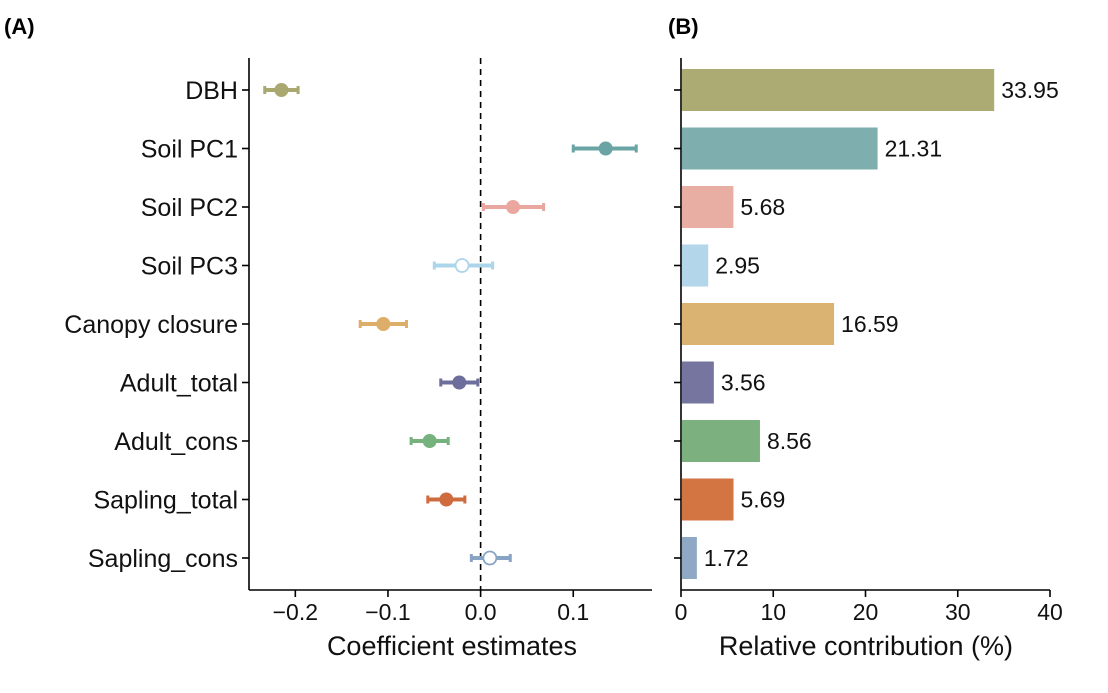  What do you see at coordinates (452, 646) in the screenshot?
I see `panel-a-x-title: Coefficient estimates` at bounding box center [452, 646].